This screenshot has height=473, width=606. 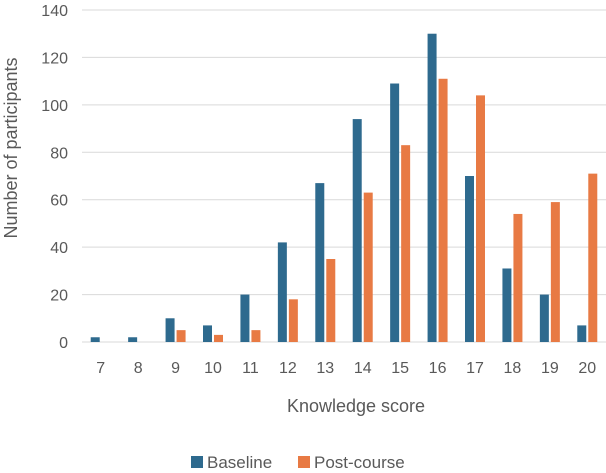 I want to click on x-tick-label: 8, so click(x=138, y=368).